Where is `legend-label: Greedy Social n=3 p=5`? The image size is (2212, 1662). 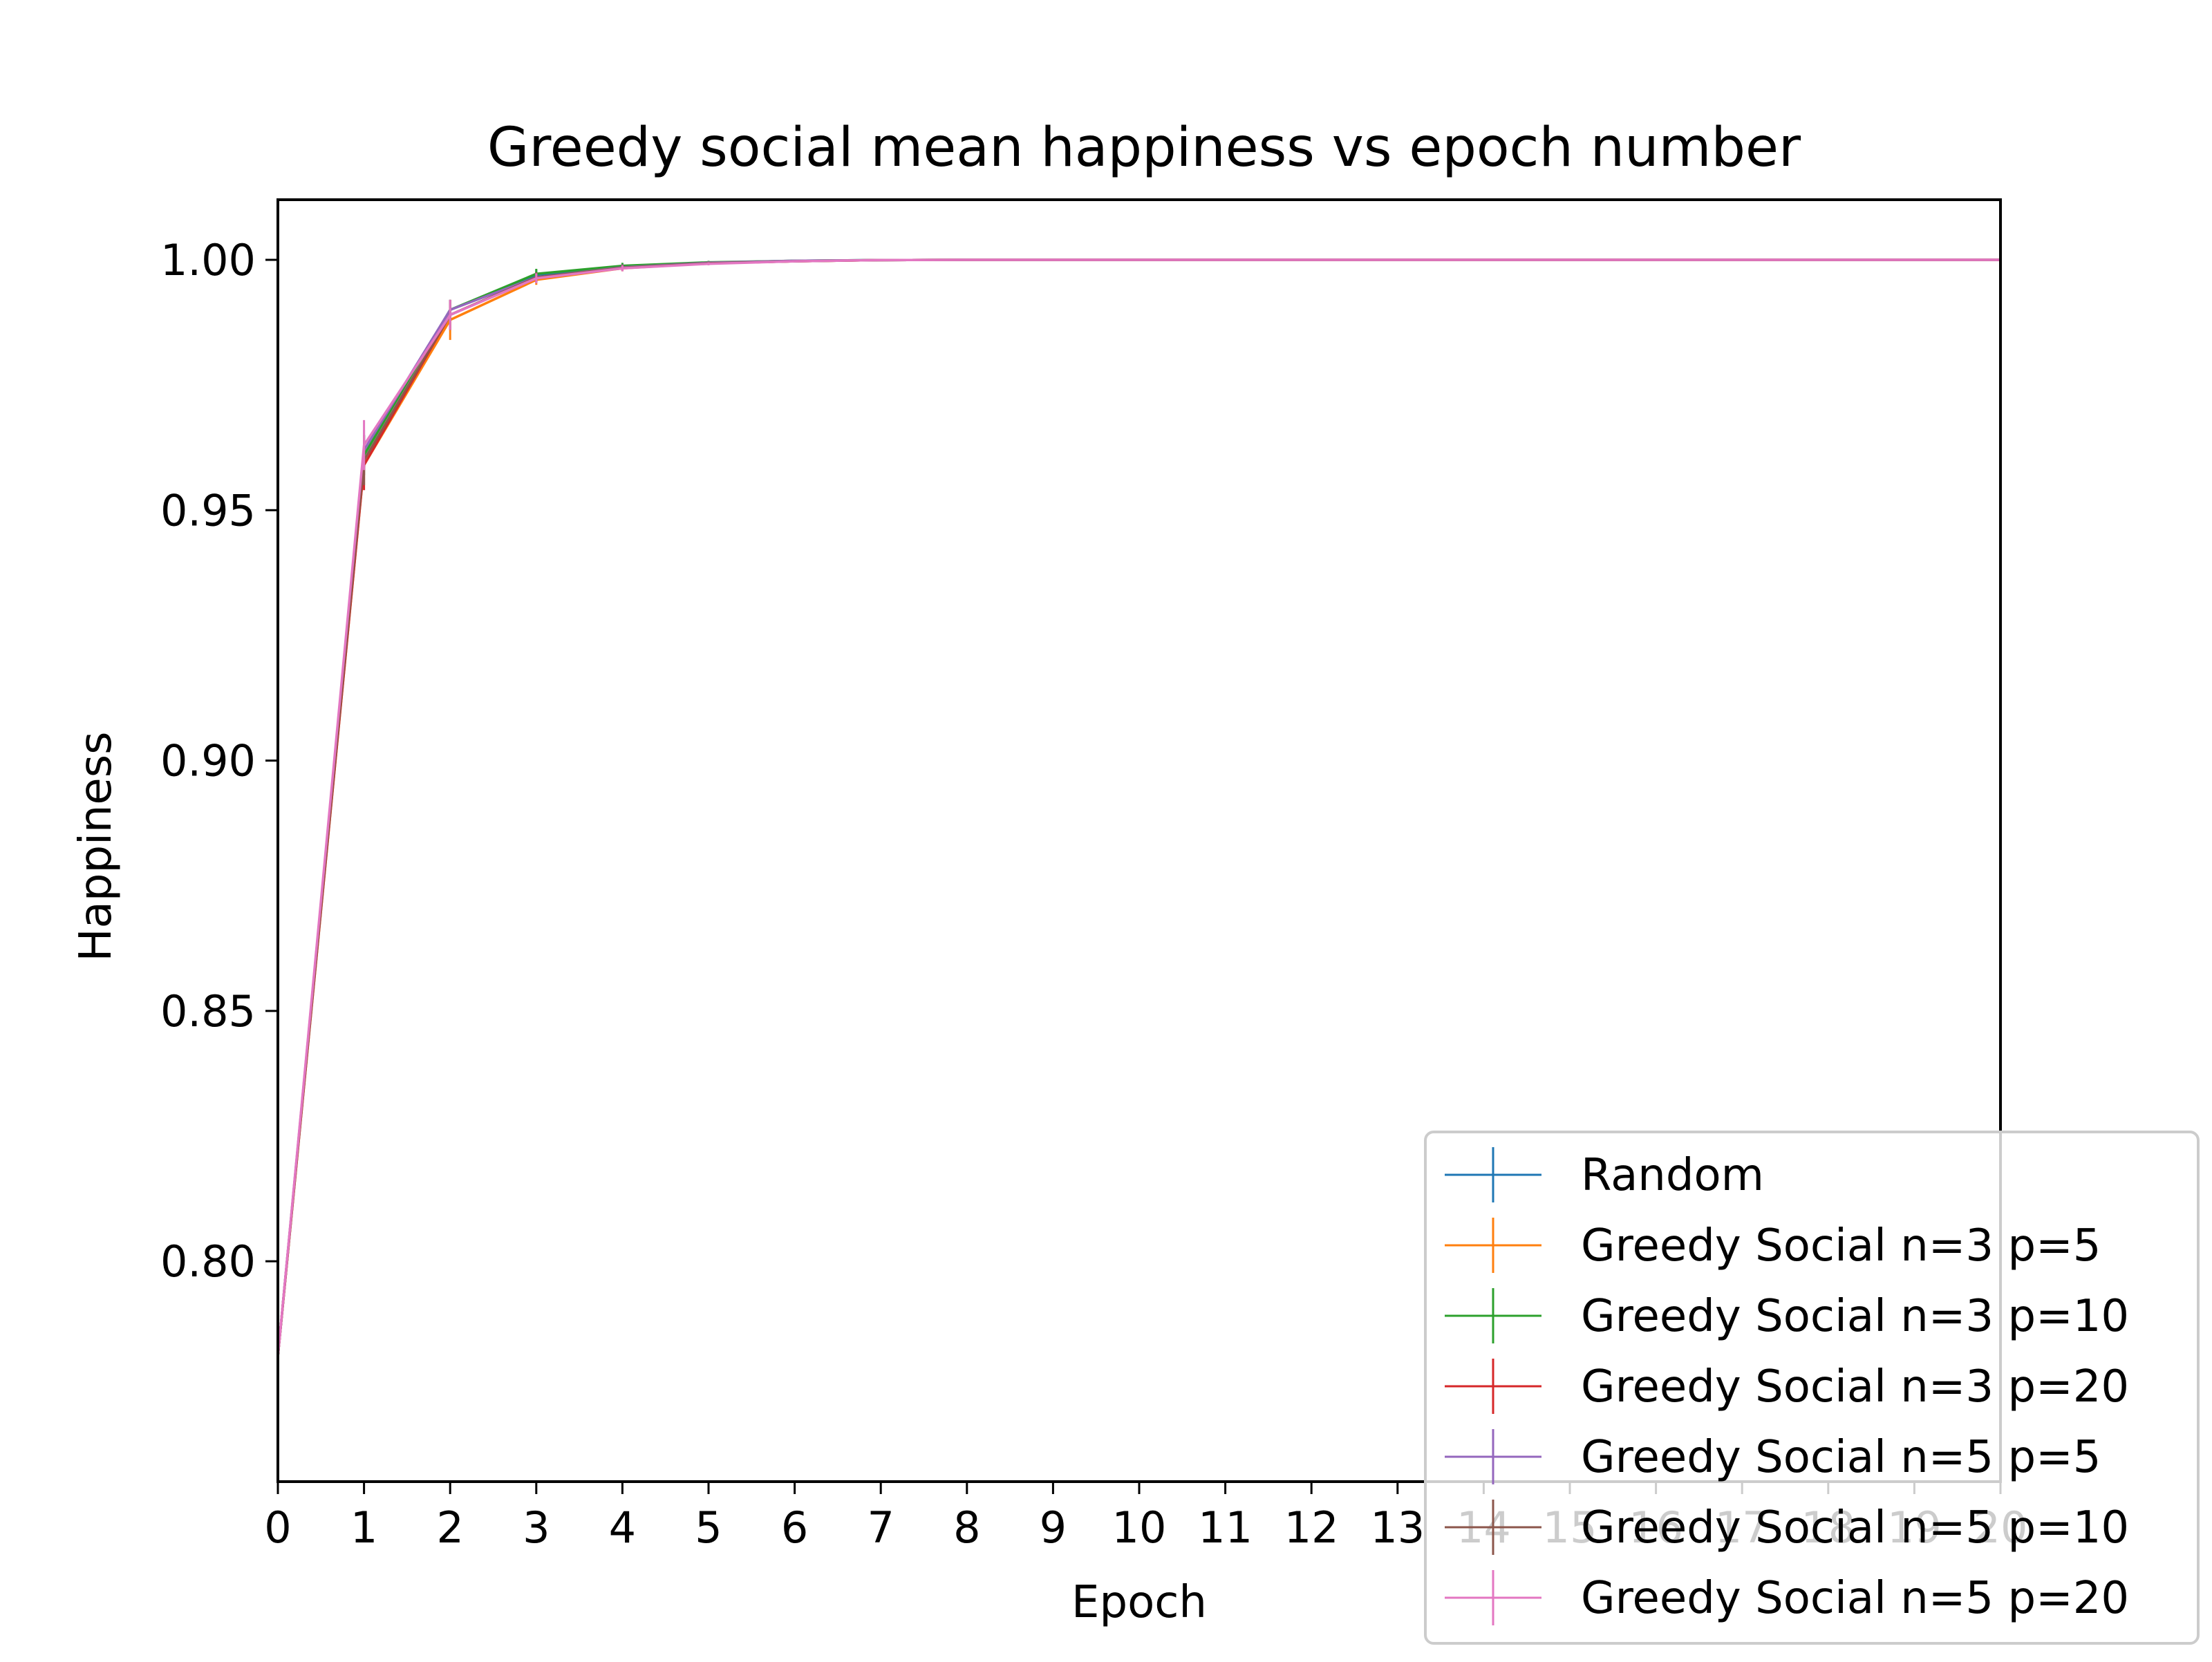 legend-label: Greedy Social n=3 p=5 is located at coordinates (1841, 1246).